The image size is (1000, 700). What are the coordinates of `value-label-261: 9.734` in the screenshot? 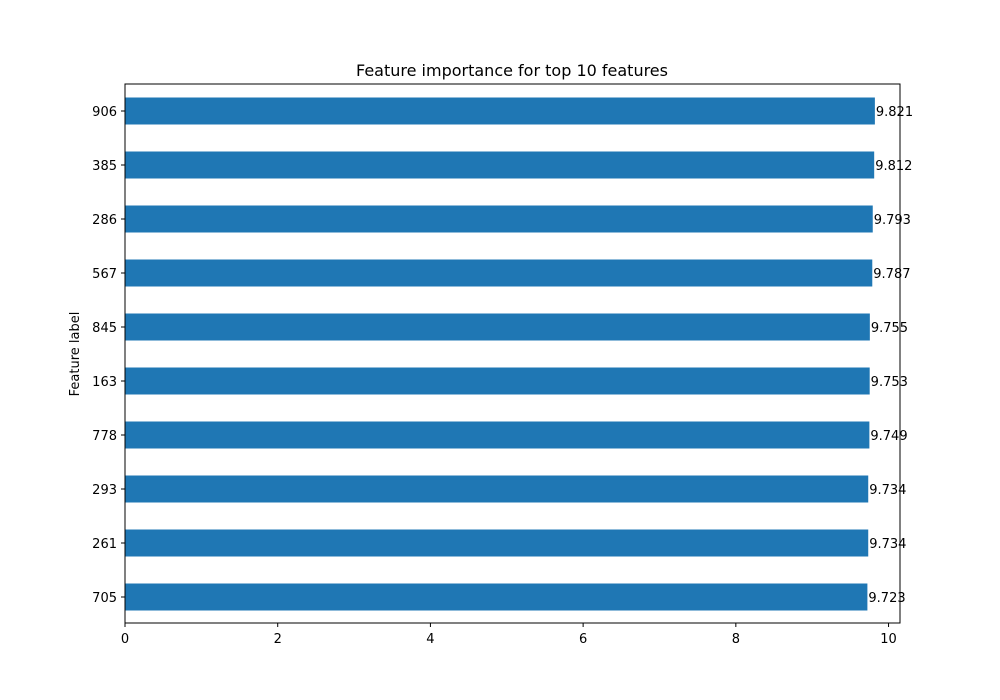 It's located at (887, 544).